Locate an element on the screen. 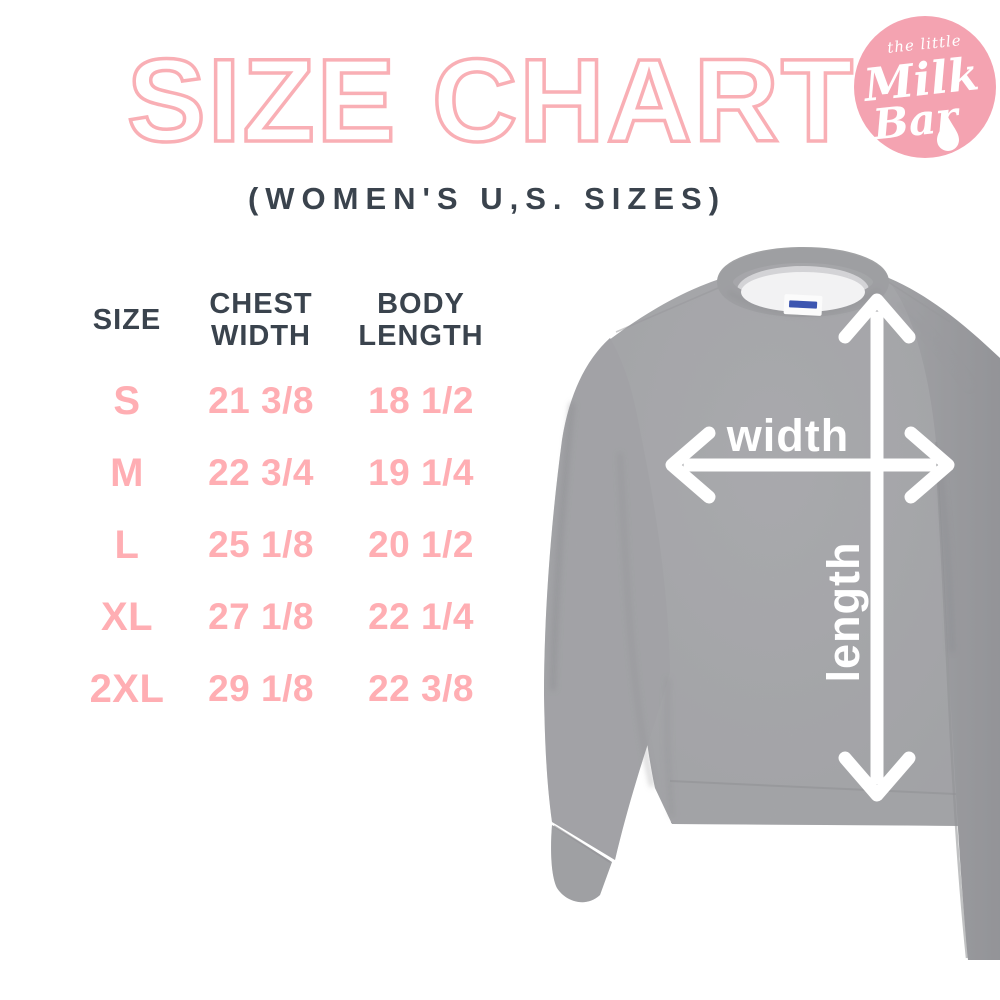  page-title: SIZE CHART is located at coordinates (490, 101).